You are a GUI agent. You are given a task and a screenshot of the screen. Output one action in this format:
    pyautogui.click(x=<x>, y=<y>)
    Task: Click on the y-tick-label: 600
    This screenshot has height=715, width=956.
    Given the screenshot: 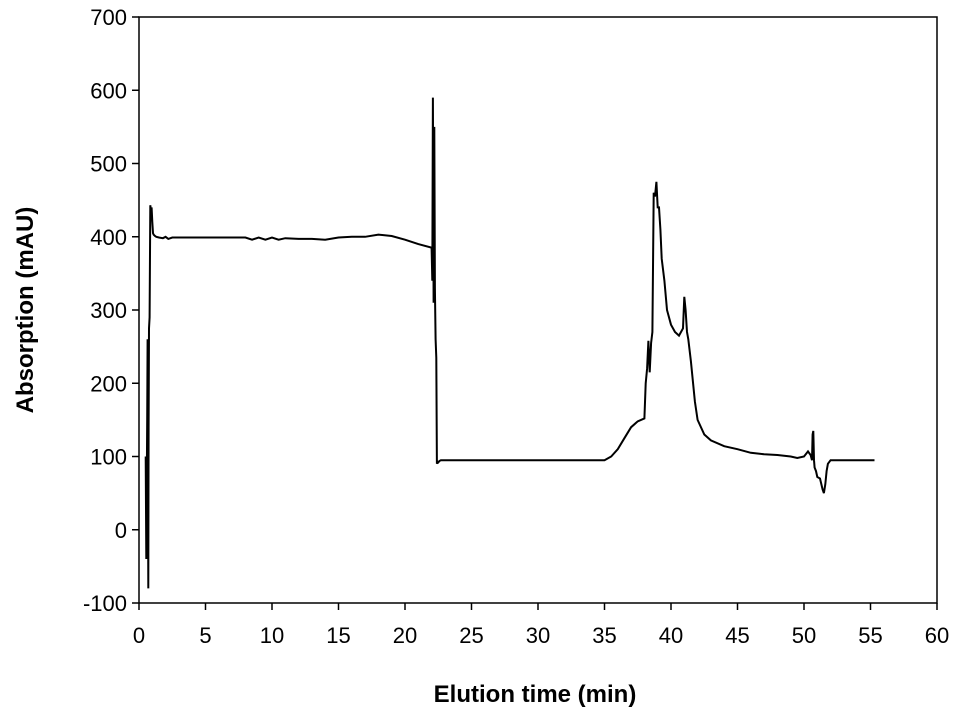 What is the action you would take?
    pyautogui.click(x=108, y=90)
    